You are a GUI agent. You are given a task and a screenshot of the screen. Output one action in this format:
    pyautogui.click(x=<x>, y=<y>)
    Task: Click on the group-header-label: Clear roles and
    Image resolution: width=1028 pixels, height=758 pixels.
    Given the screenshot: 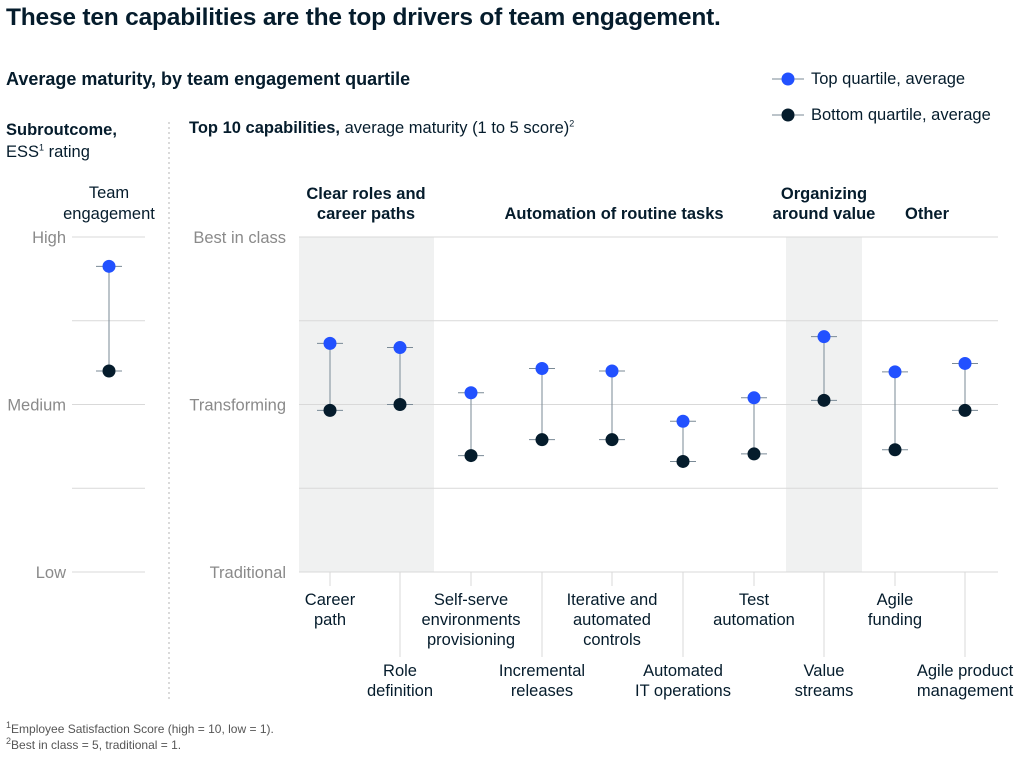 What is the action you would take?
    pyautogui.click(x=365, y=194)
    